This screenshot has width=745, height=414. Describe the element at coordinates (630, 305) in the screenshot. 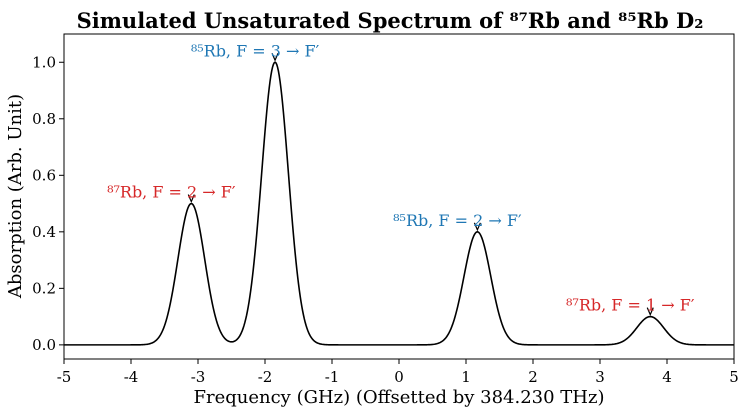

I see `peak-label: ⁸⁷Rb, F = 1 → F′` at that location.